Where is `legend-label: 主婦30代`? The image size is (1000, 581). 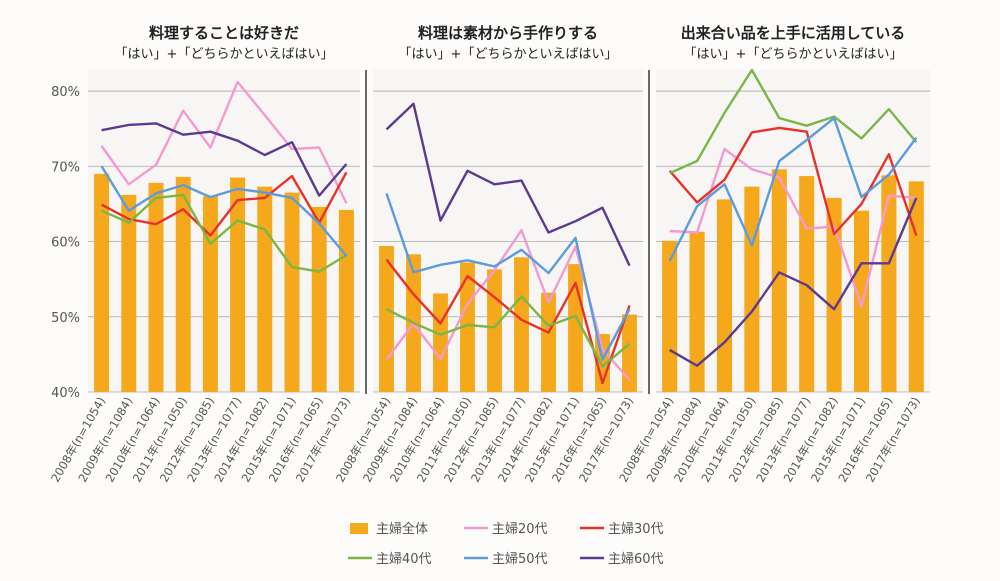 legend-label: 主婦30代 is located at coordinates (636, 529).